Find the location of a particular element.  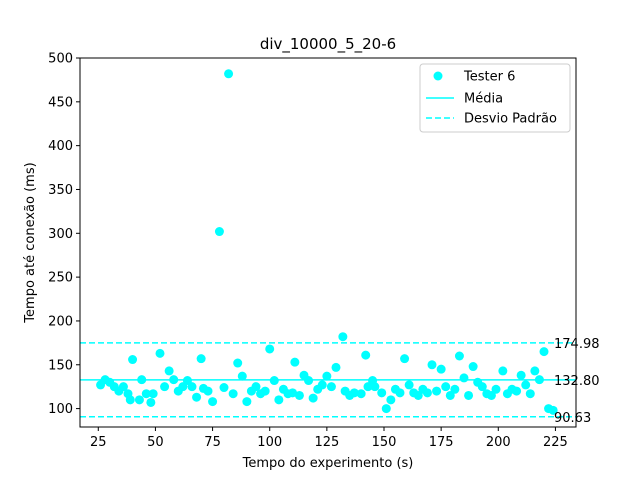

x-tick-label: 100 is located at coordinates (269, 442).